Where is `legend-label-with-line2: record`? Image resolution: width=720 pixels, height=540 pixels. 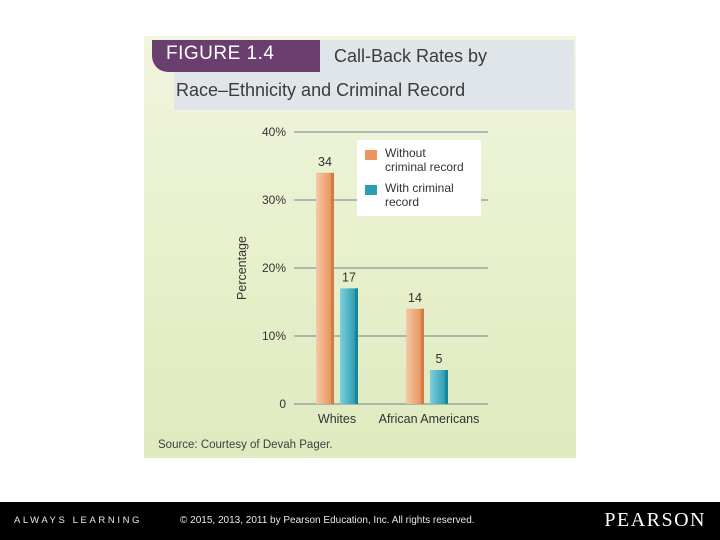
legend-label-with-line2: record is located at coordinates (402, 202).